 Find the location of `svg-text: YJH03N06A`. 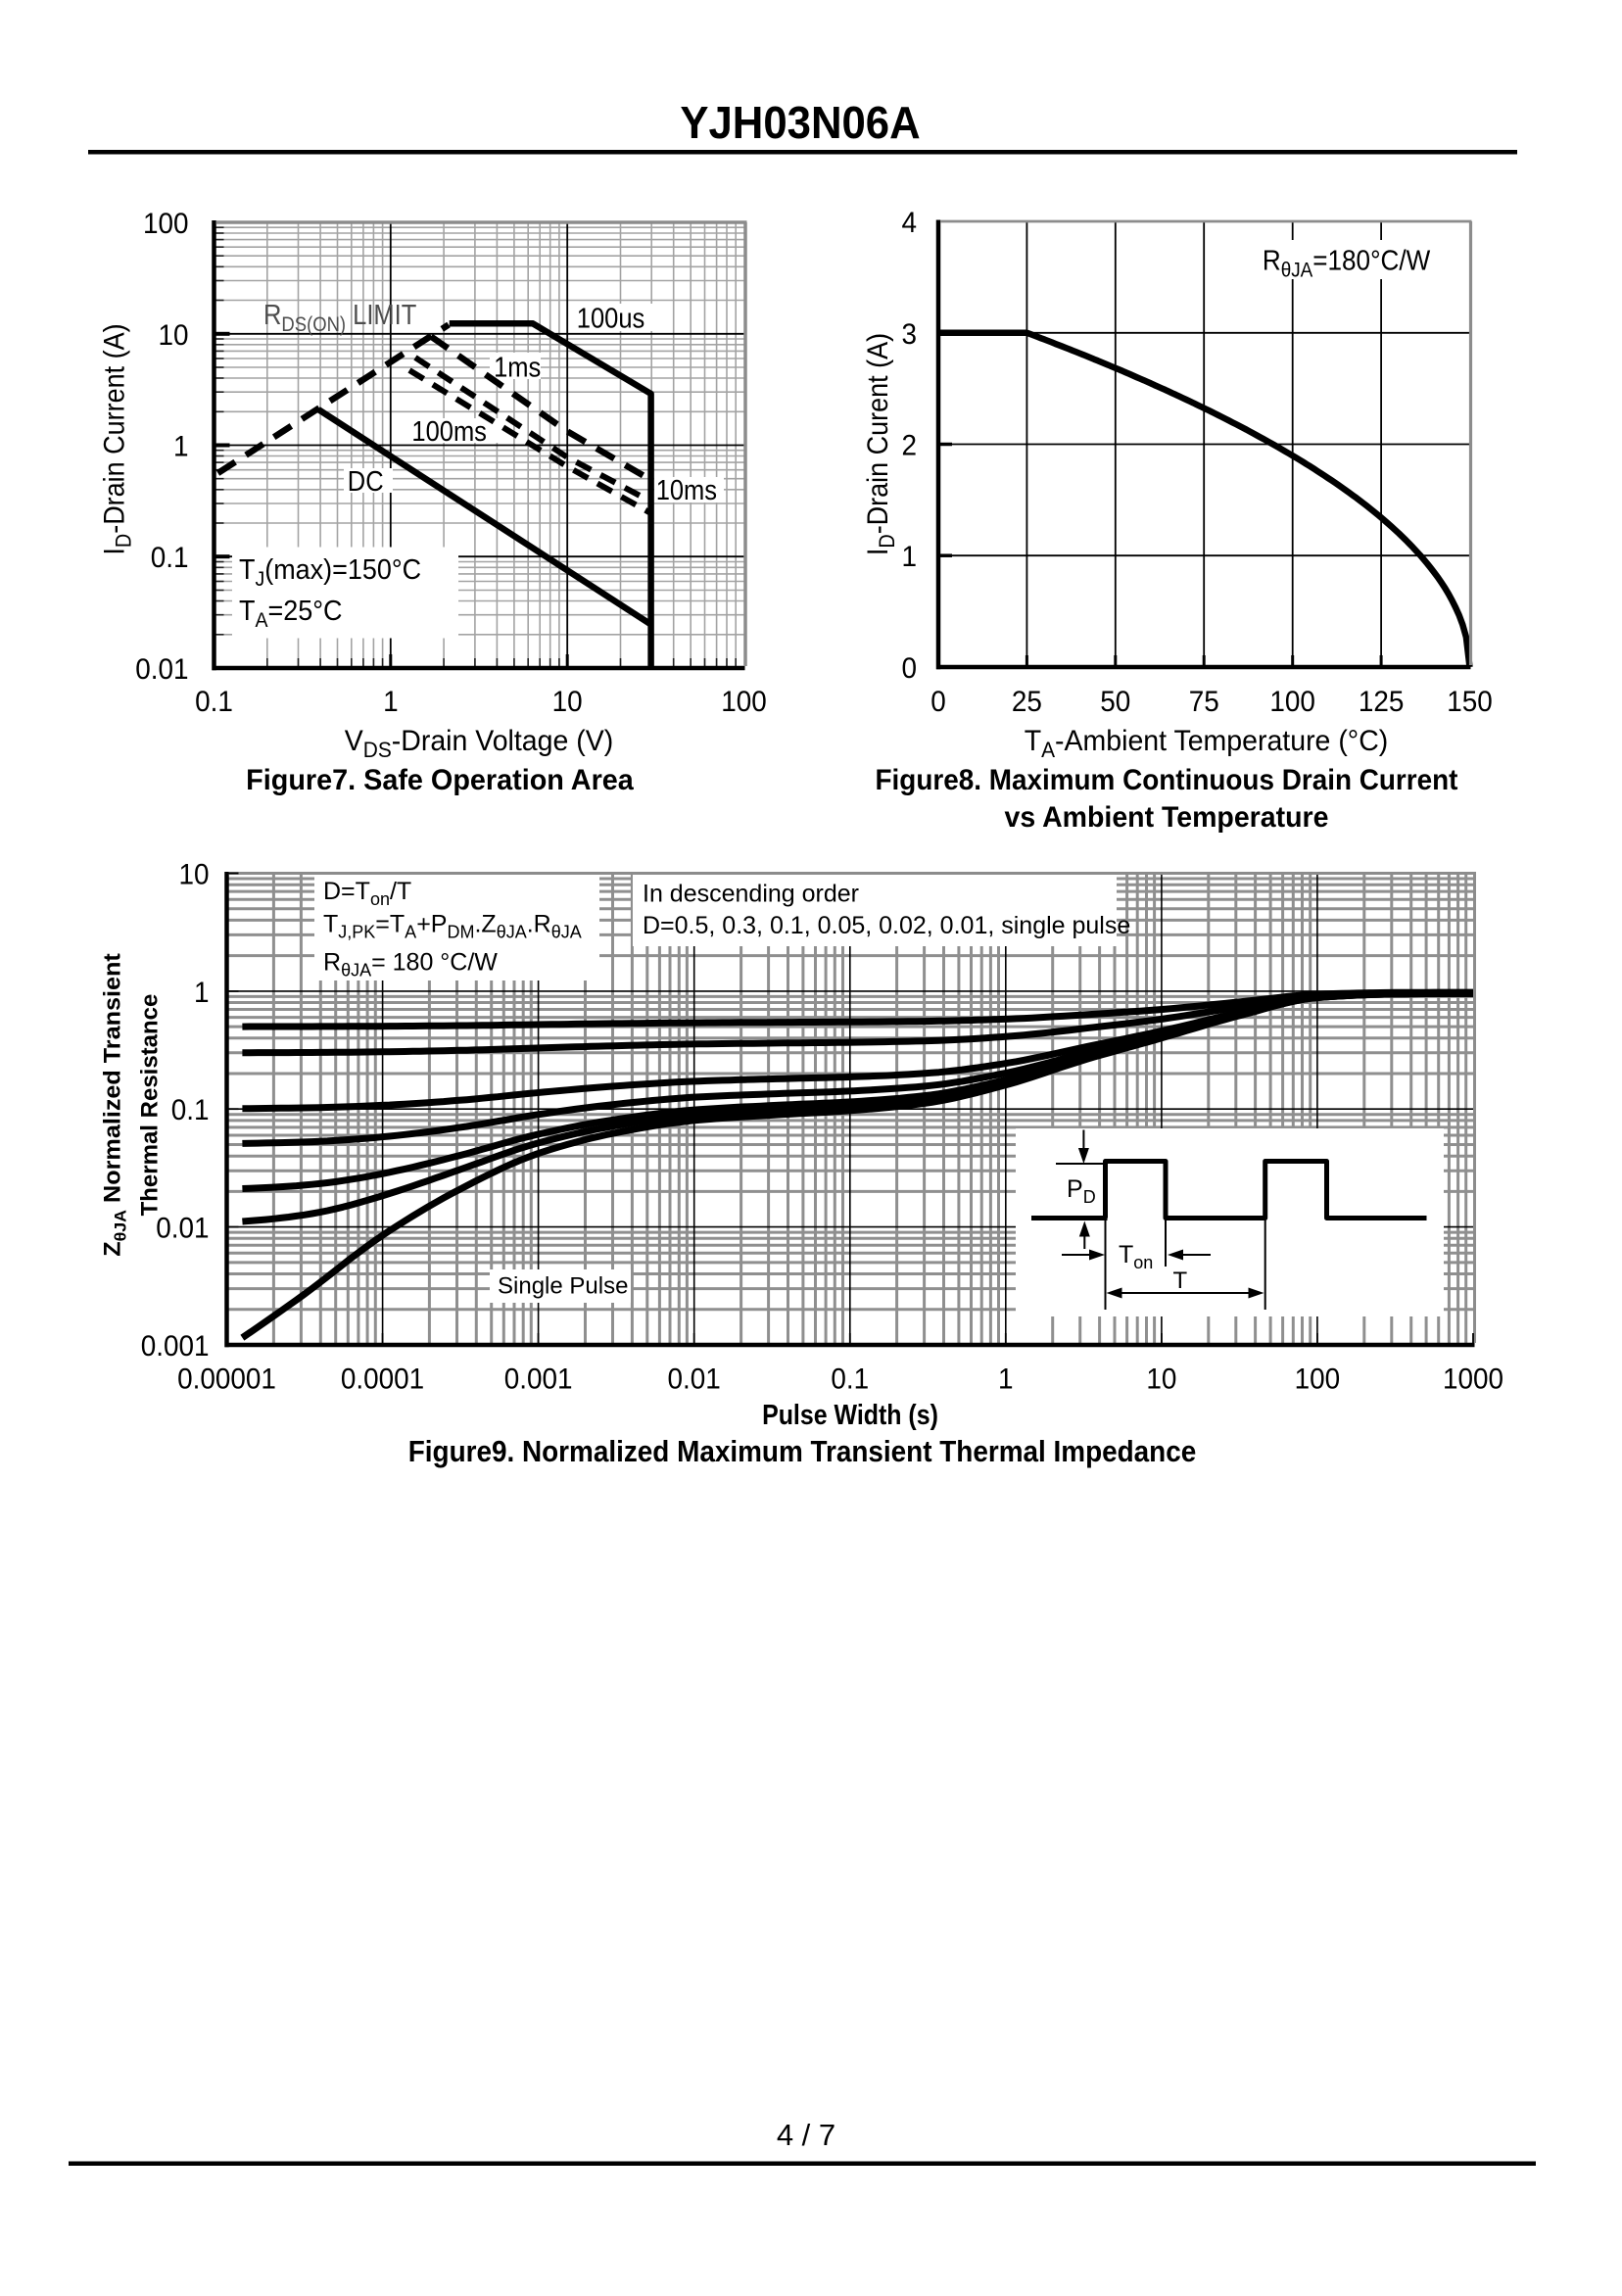

svg-text: YJH03N06A is located at coordinates (800, 122).